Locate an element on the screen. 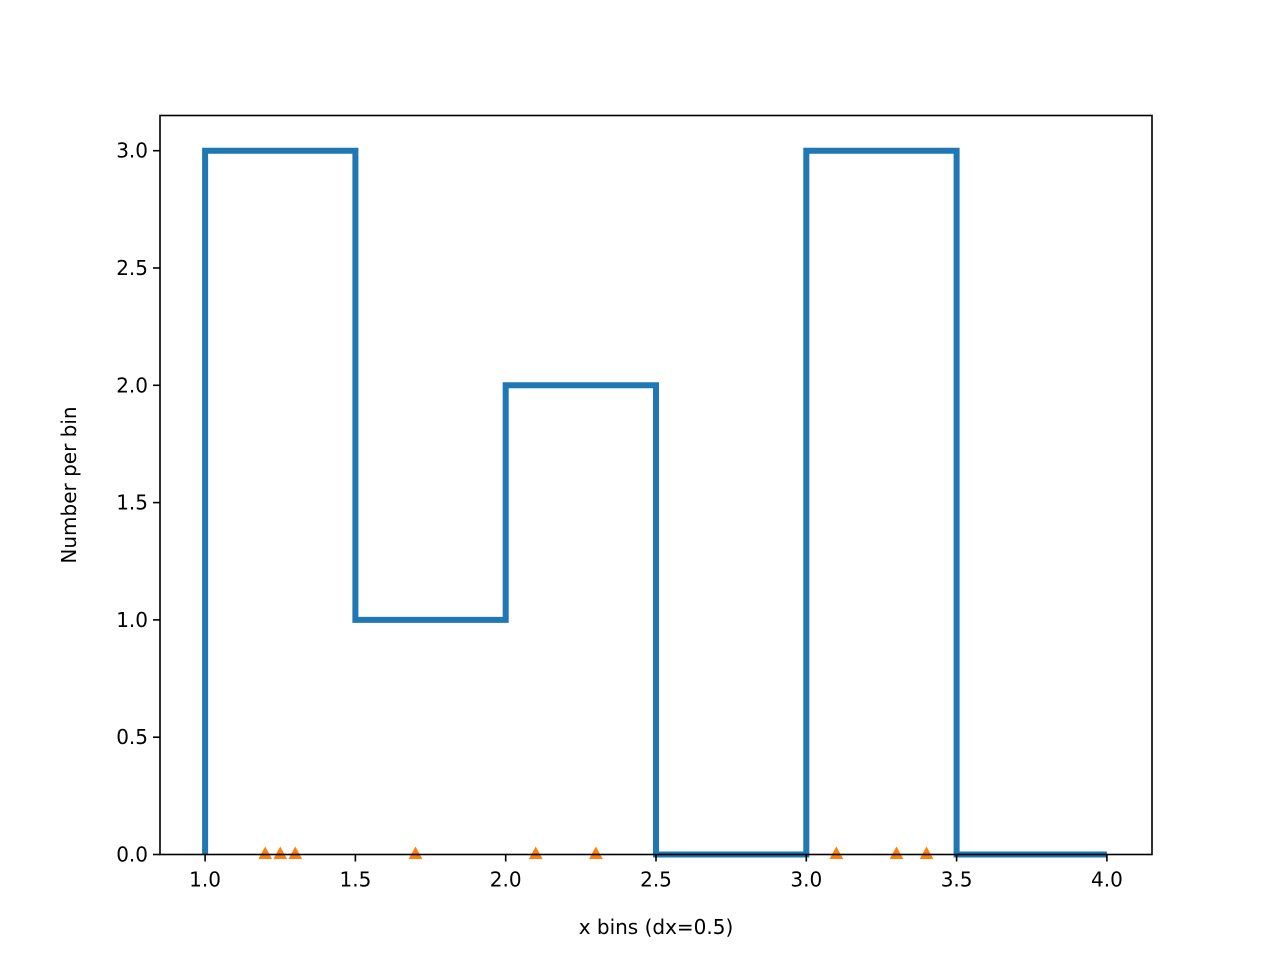 The width and height of the screenshot is (1280, 960). x-tick-label: 1.5 is located at coordinates (355, 880).